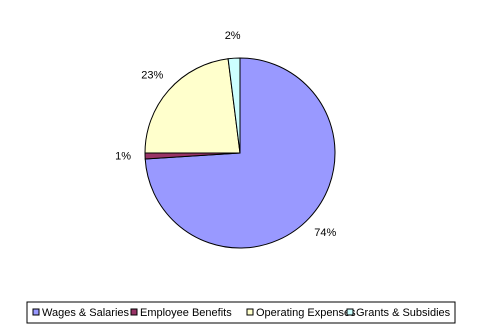  Describe the element at coordinates (123, 157) in the screenshot. I see `data-label: 1%` at that location.